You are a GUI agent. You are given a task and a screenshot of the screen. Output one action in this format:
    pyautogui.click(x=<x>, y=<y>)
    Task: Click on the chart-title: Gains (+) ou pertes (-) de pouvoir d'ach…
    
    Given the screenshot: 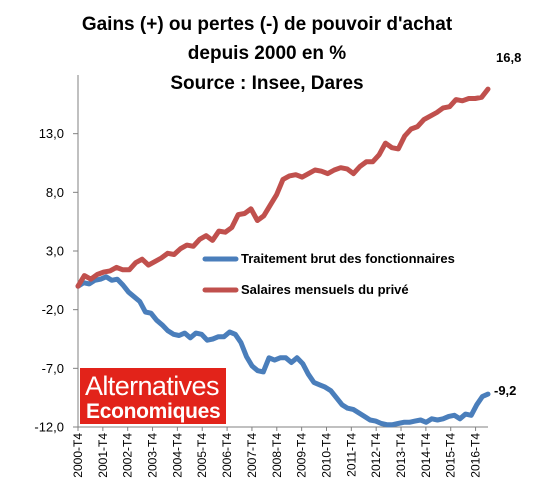 What is the action you would take?
    pyautogui.click(x=267, y=54)
    